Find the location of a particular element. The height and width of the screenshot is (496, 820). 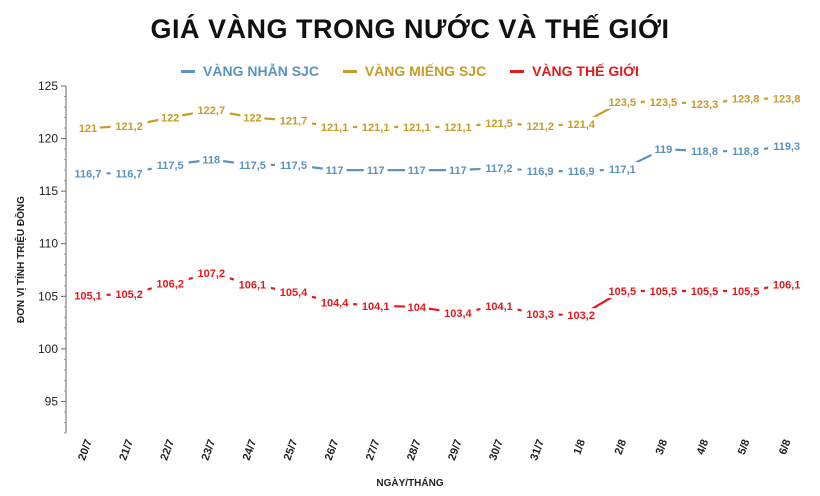

x-tick-label: 29/7 is located at coordinates (455, 450).